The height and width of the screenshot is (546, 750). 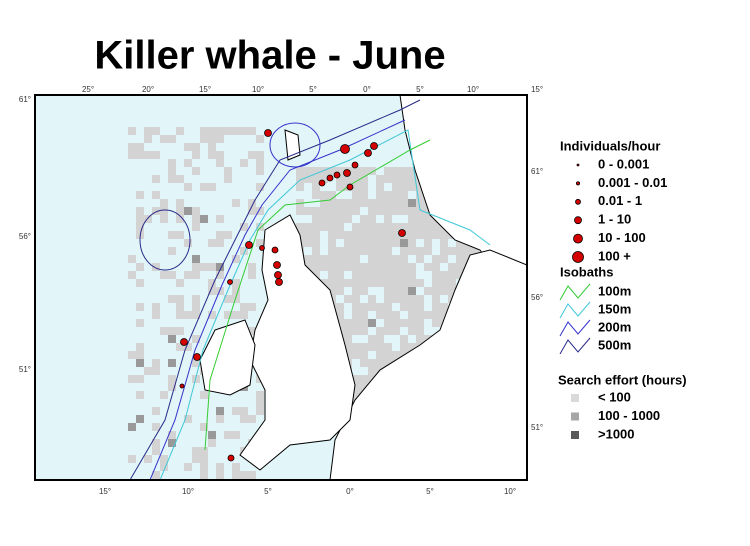 What do you see at coordinates (313, 89) in the screenshot?
I see `top-degree-label: 5°` at bounding box center [313, 89].